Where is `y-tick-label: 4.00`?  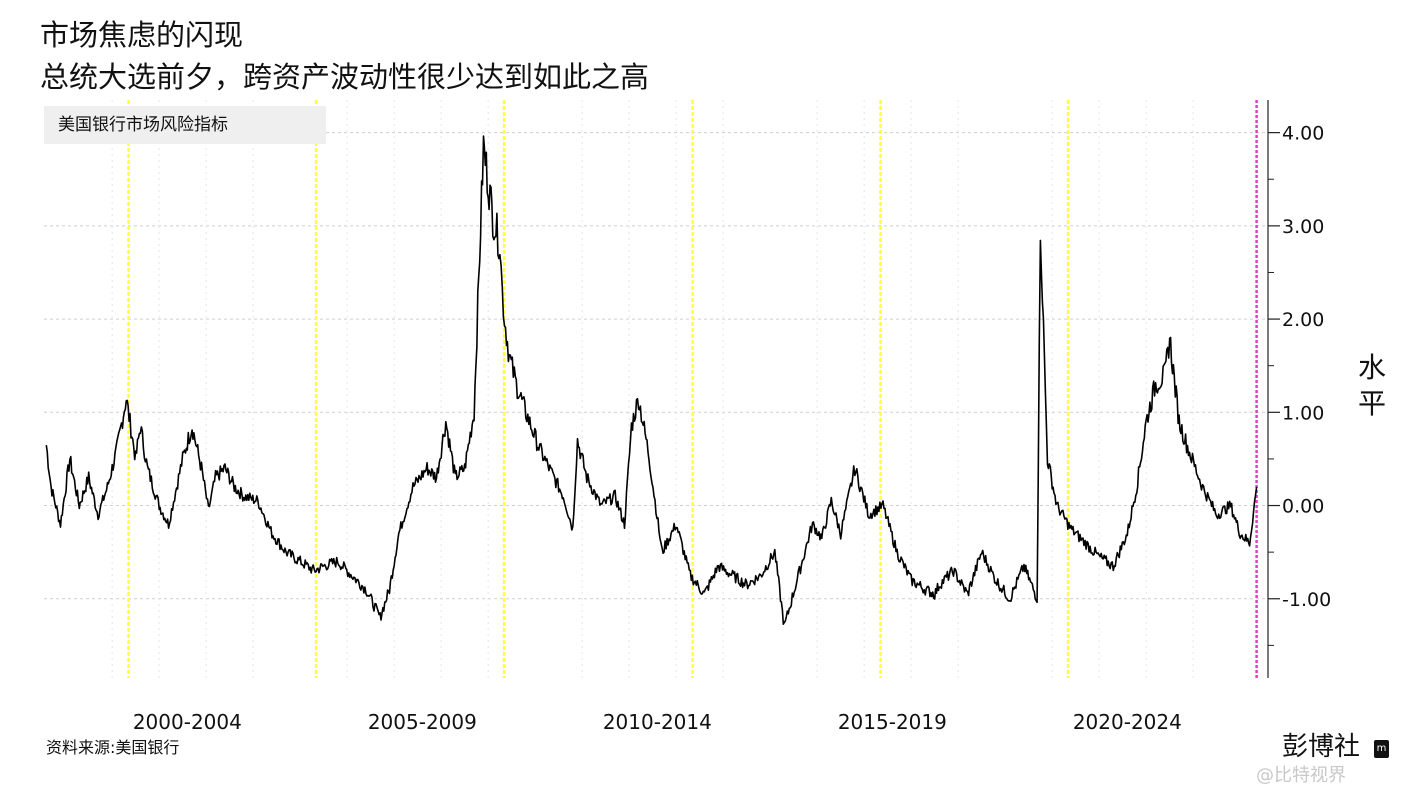
y-tick-label: 4.00 is located at coordinates (1303, 134).